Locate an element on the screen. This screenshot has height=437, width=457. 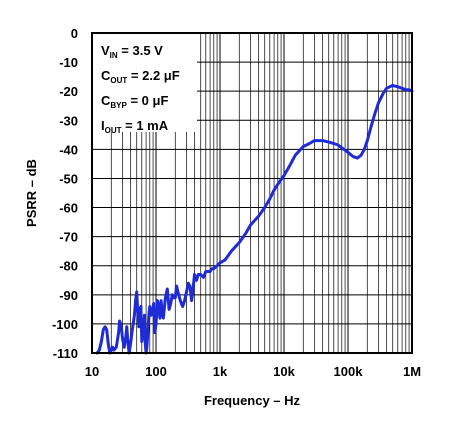
y-tick-label: -70 is located at coordinates (68, 237).